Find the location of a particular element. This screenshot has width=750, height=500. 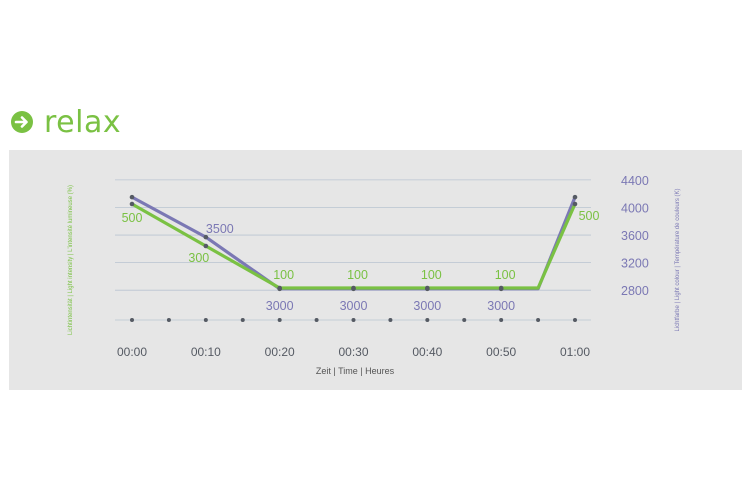

x-tick-label: 00:10 is located at coordinates (206, 352).